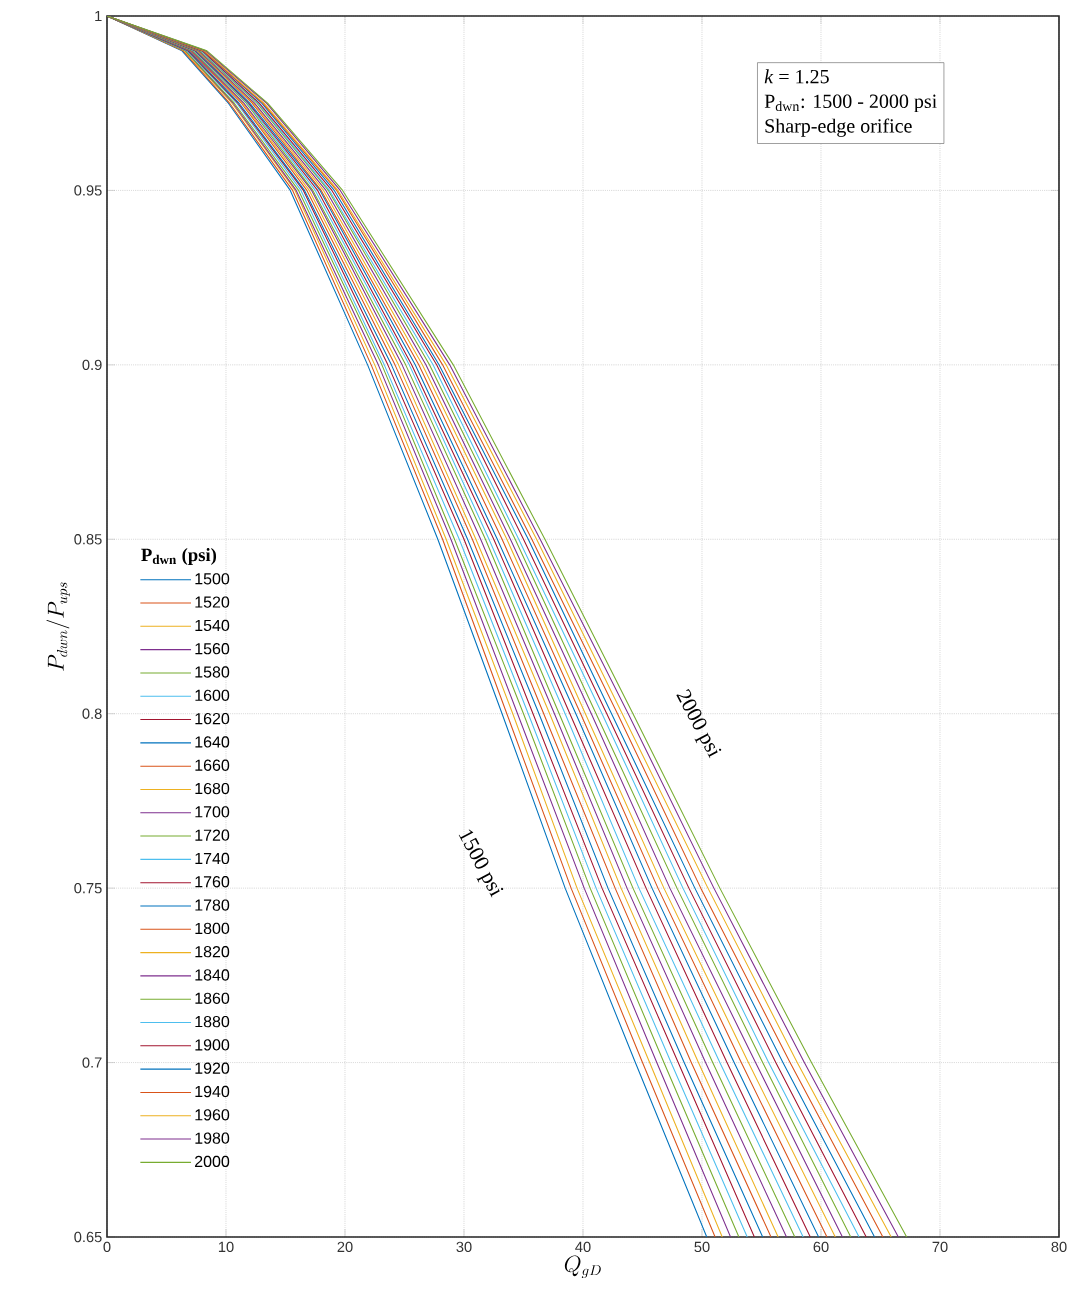  I want to click on y-tick-label: 0.7, so click(92, 1062).